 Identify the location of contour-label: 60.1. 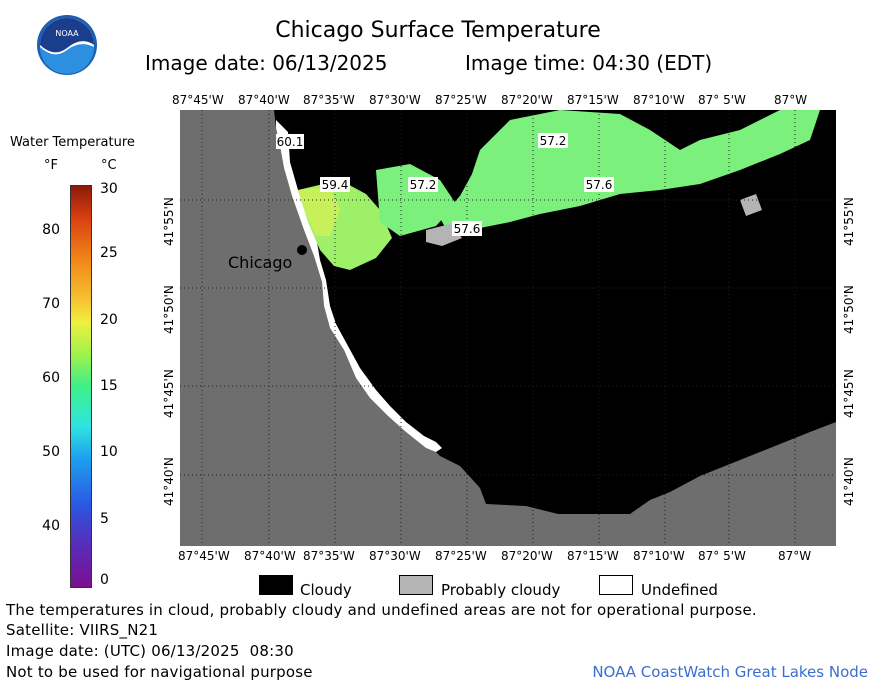
(290, 142).